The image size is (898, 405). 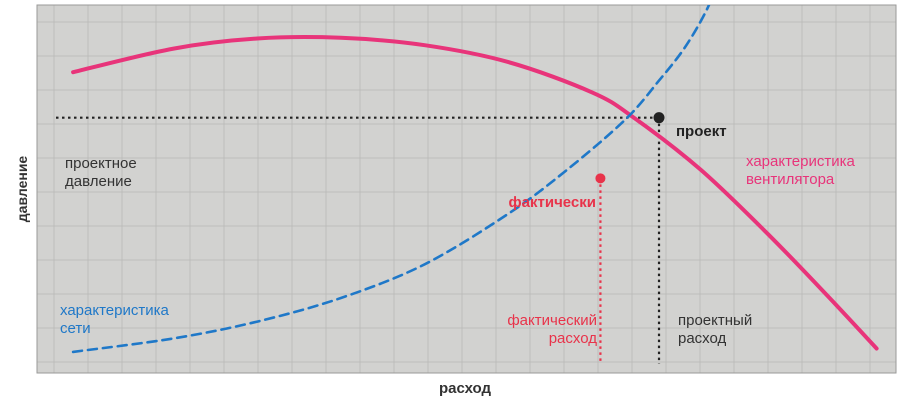 I want to click on system-curve-label-line1: характеристика, so click(x=114, y=310).